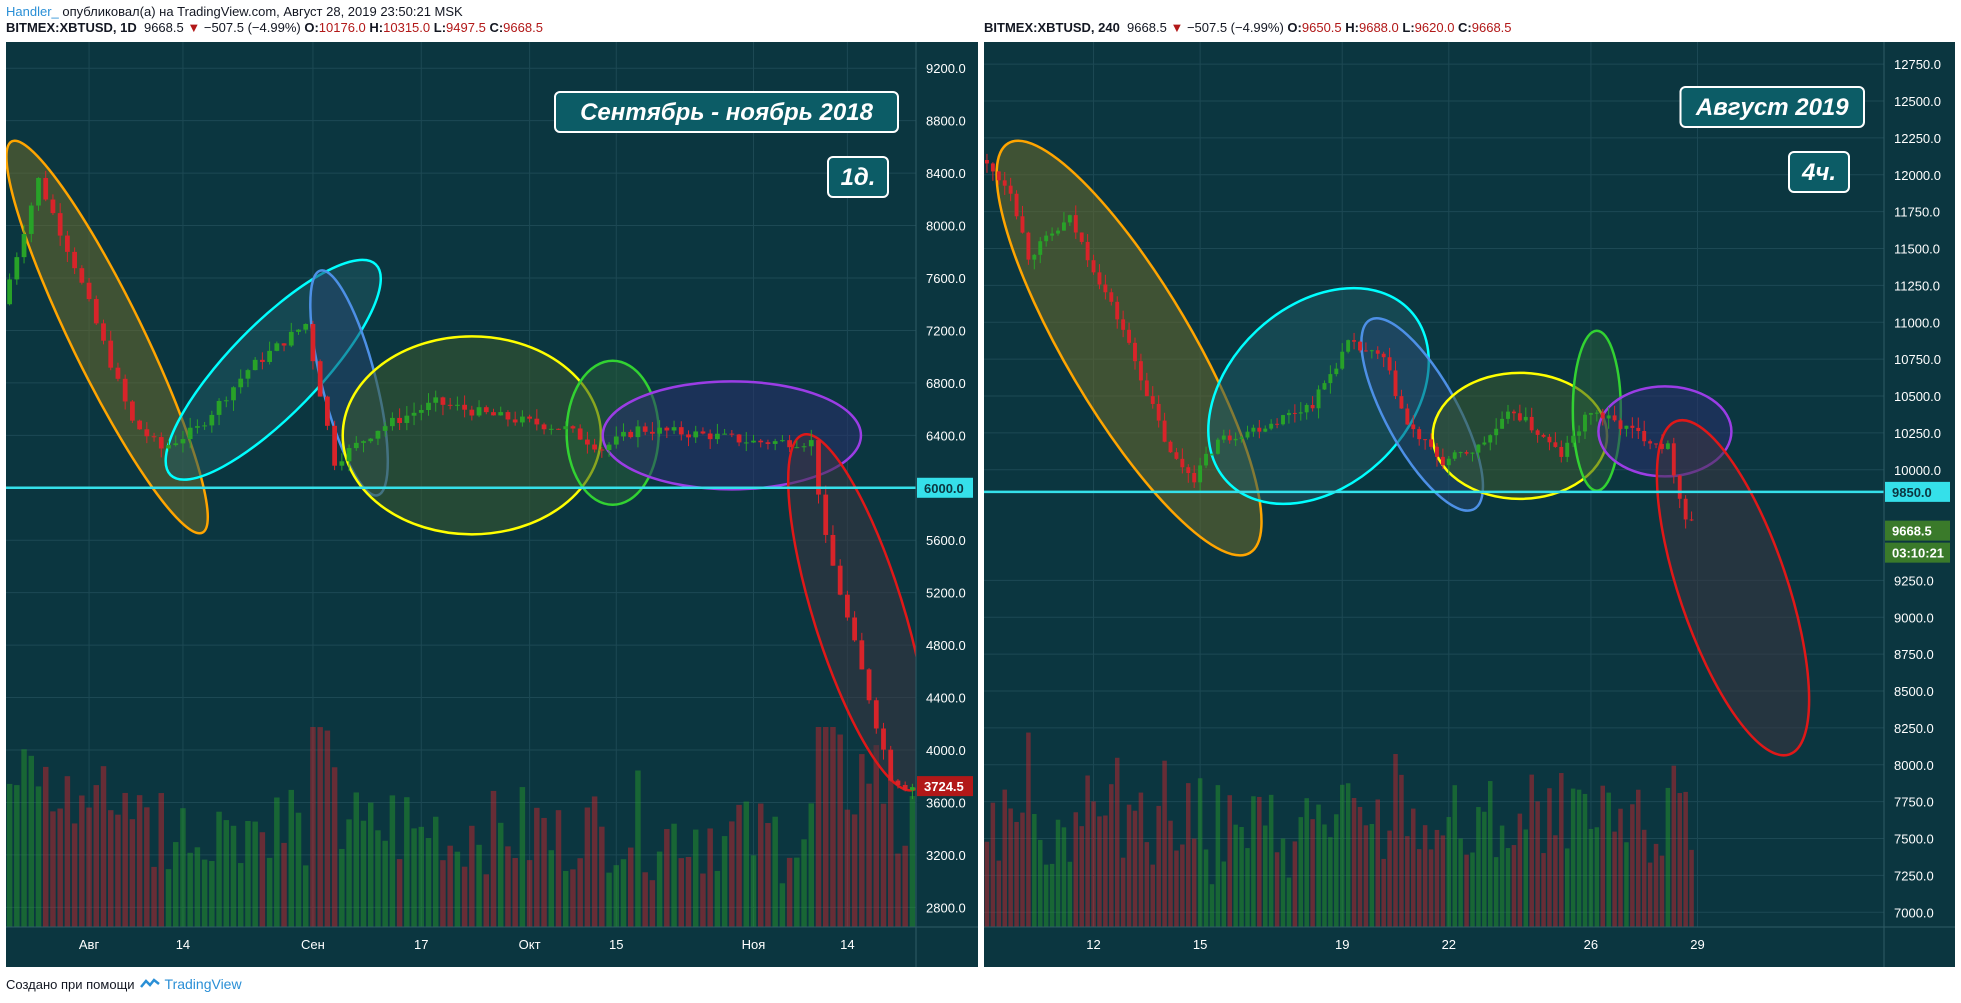 This screenshot has width=1961, height=1003. Describe the element at coordinates (1914, 691) in the screenshot. I see `y-tick-label: 8500.0` at that location.